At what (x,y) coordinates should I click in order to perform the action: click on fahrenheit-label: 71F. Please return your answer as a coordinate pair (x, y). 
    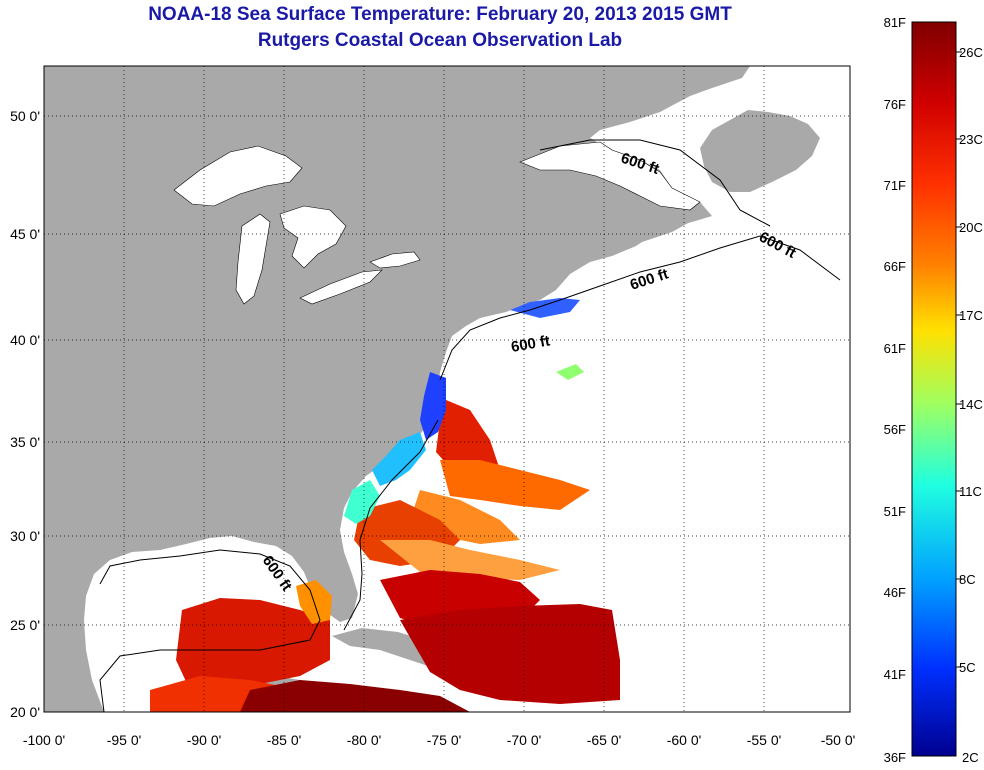
    Looking at the image, I should click on (895, 185).